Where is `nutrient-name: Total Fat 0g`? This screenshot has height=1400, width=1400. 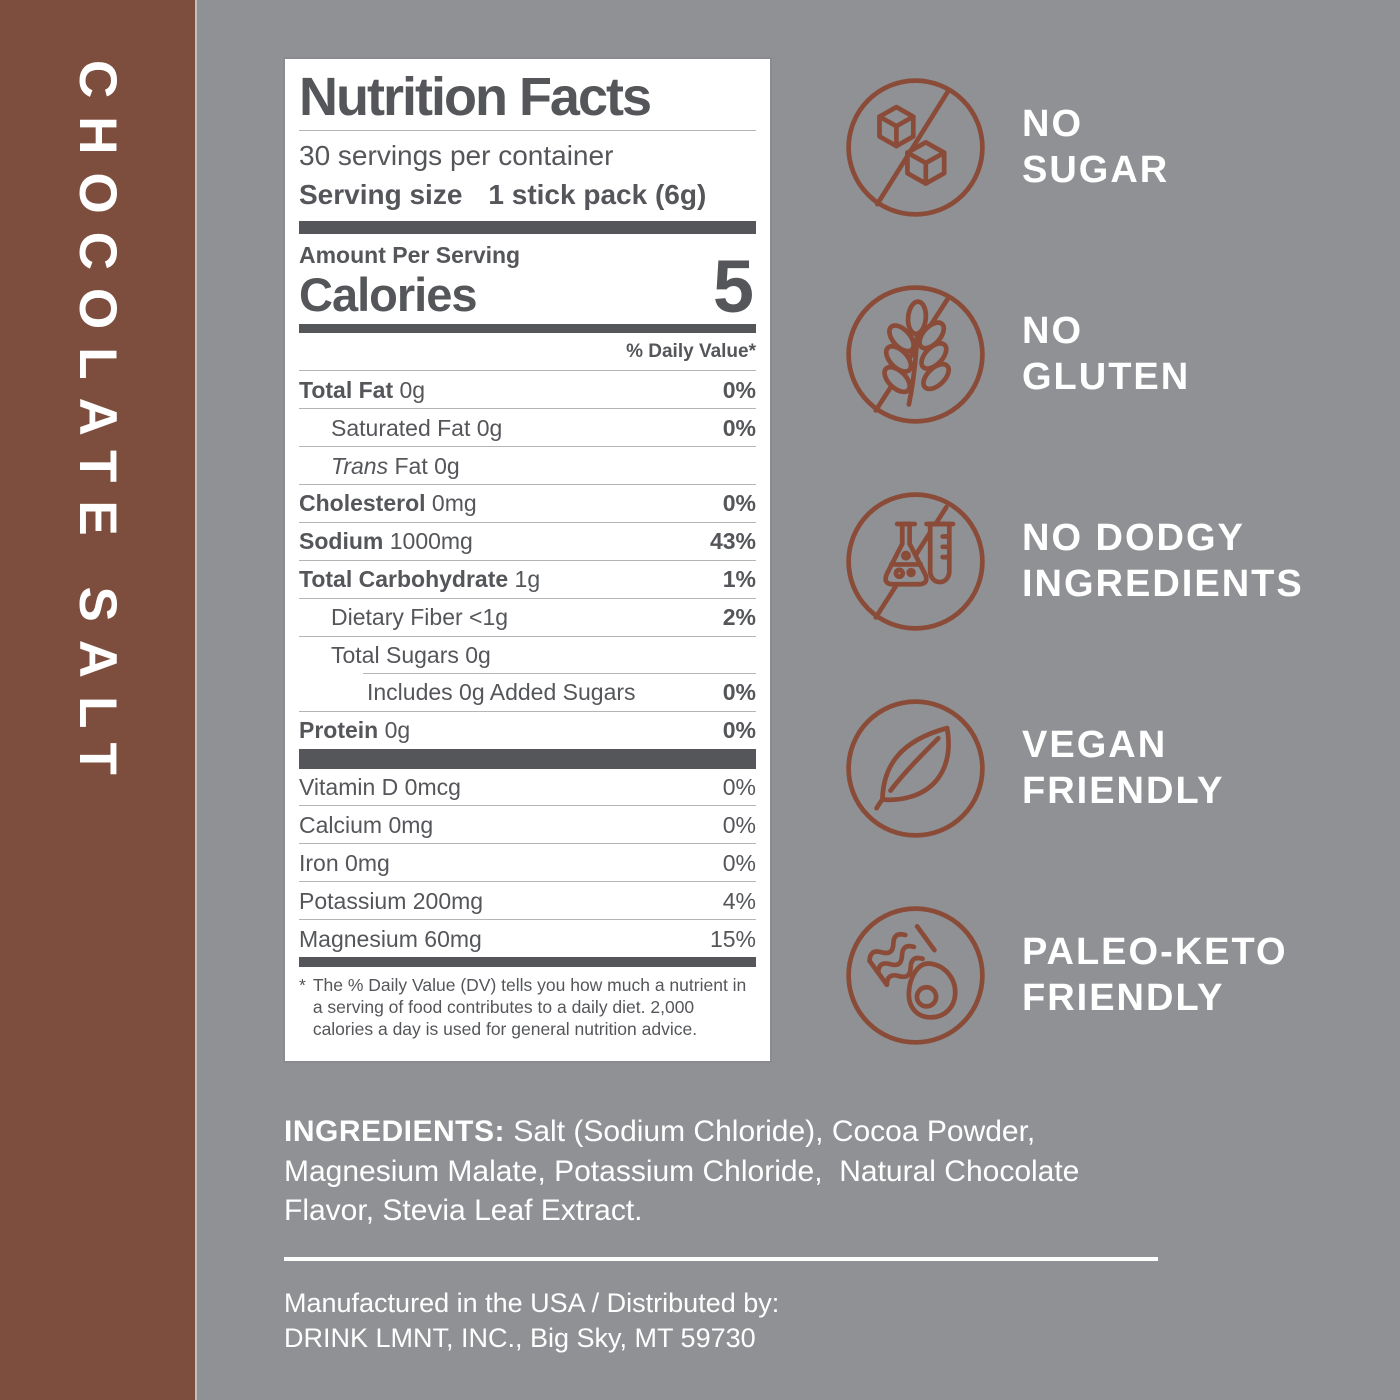 nutrient-name: Total Fat 0g is located at coordinates (362, 389).